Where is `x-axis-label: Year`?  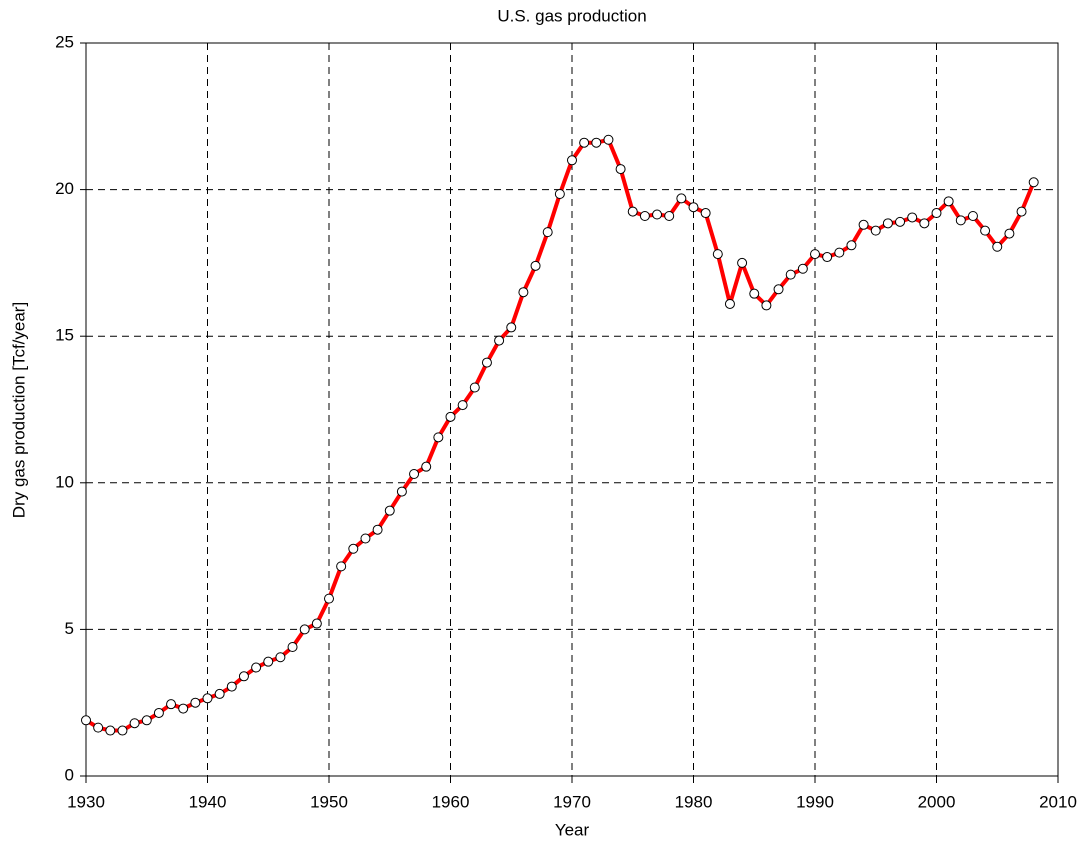
x-axis-label: Year is located at coordinates (572, 829).